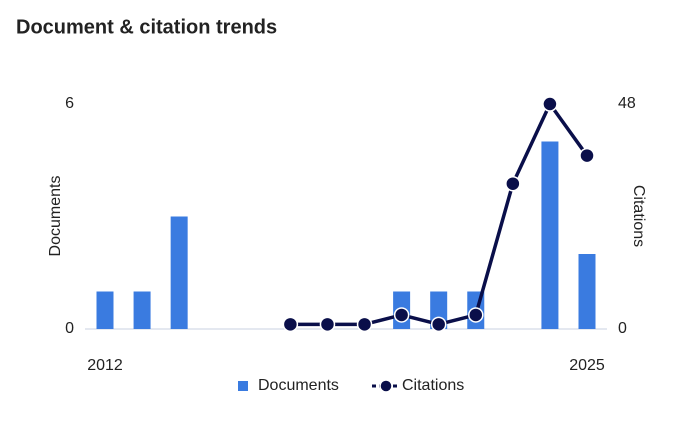 This screenshot has height=427, width=679. What do you see at coordinates (298, 385) in the screenshot?
I see `legend-label: Documents` at bounding box center [298, 385].